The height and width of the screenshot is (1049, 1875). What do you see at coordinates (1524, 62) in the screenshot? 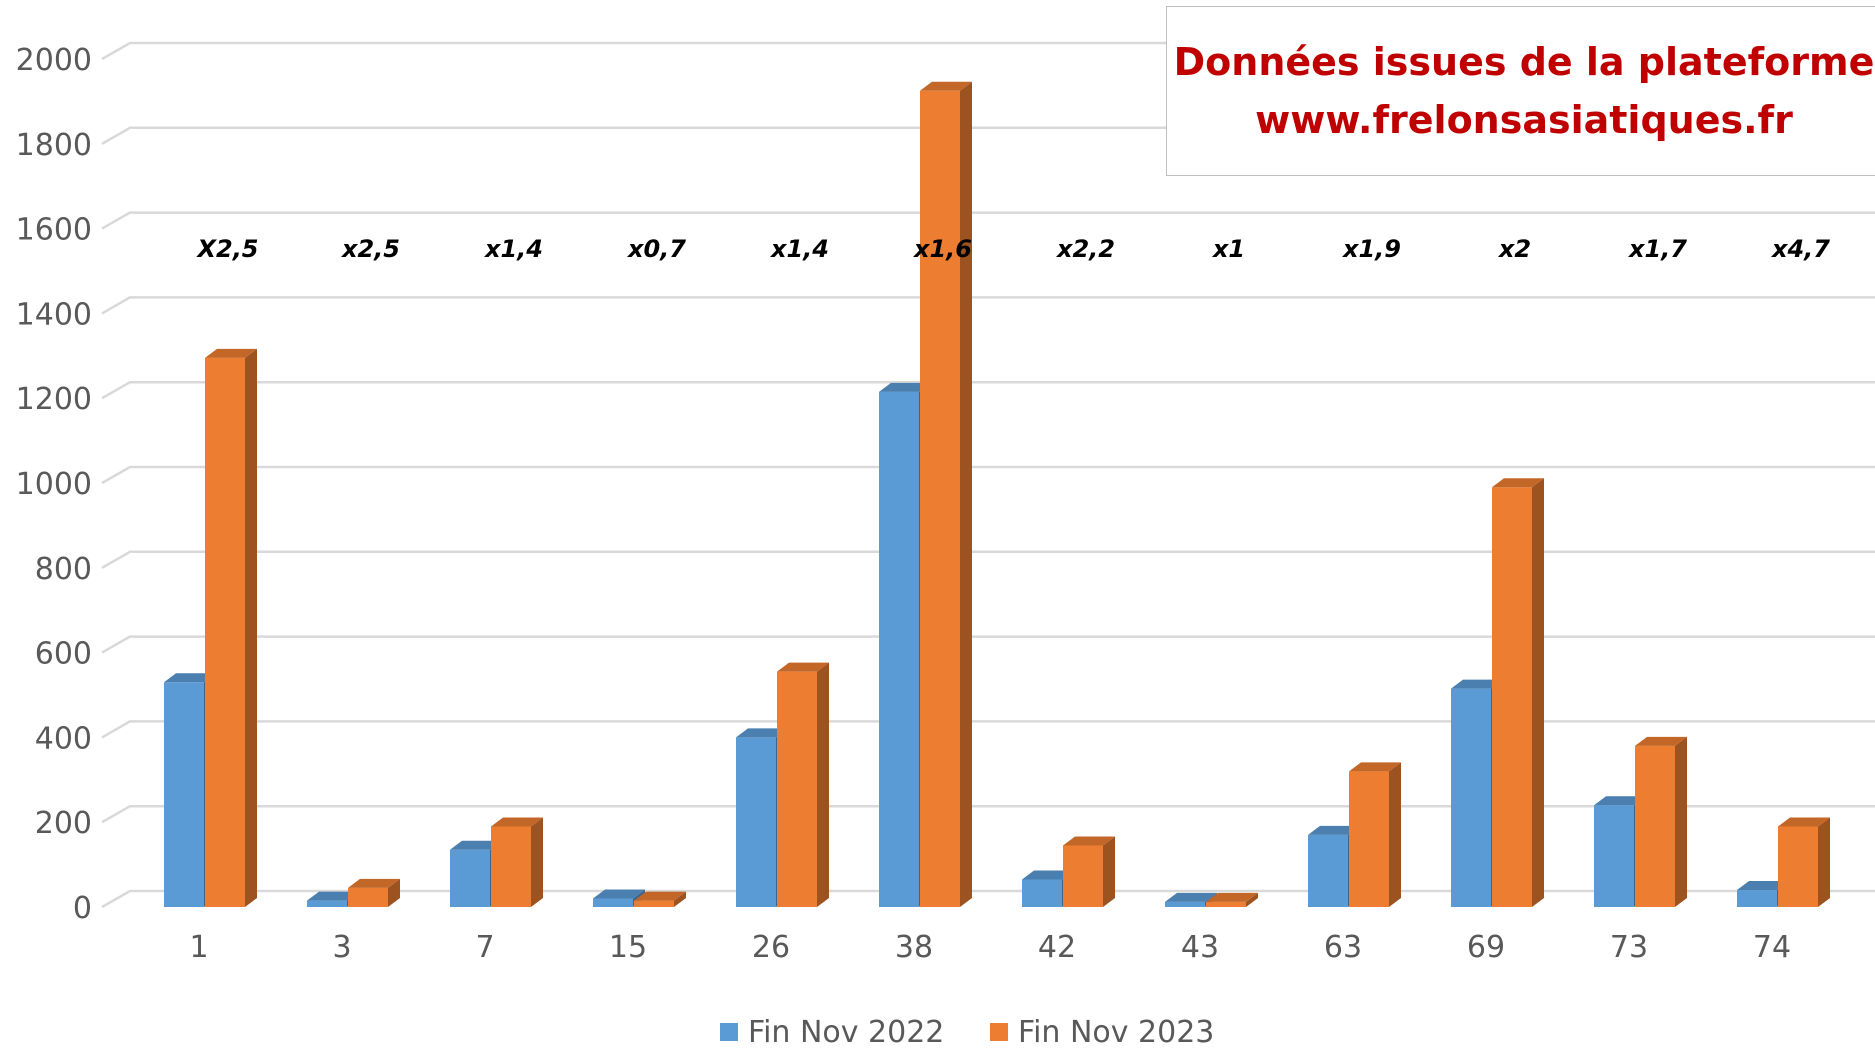
I see `source-note-line1: Données issues de la plateforme` at bounding box center [1524, 62].